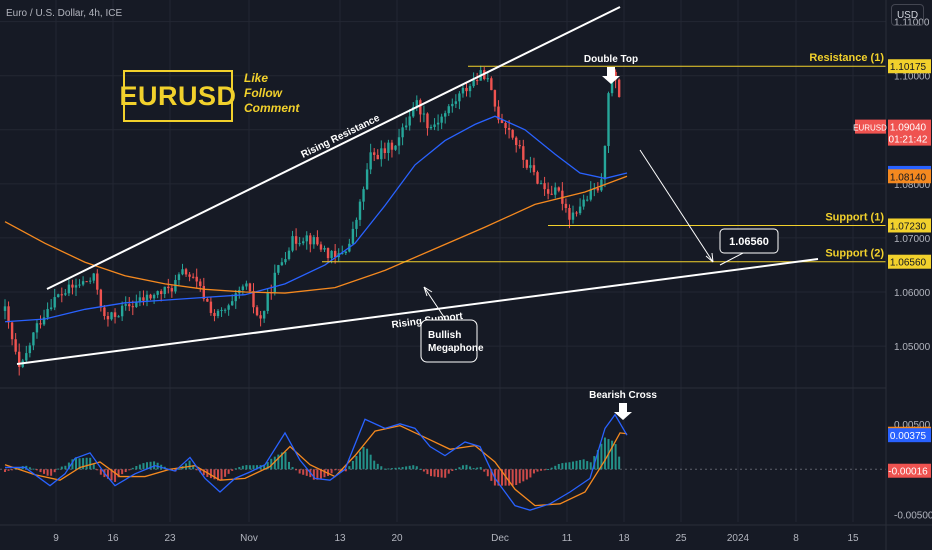 The width and height of the screenshot is (932, 550). I want to click on callout-pointer, so click(435, 303).